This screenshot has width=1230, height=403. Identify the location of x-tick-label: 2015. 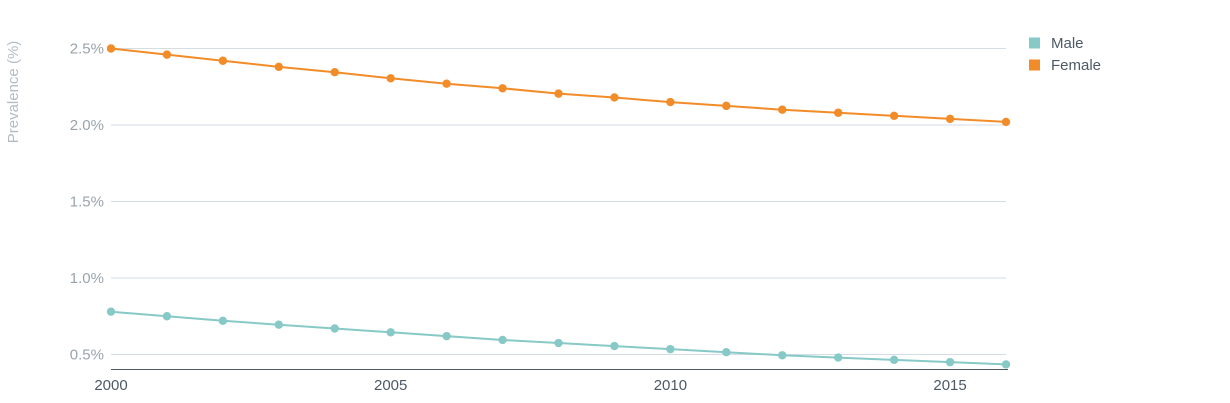
(949, 385).